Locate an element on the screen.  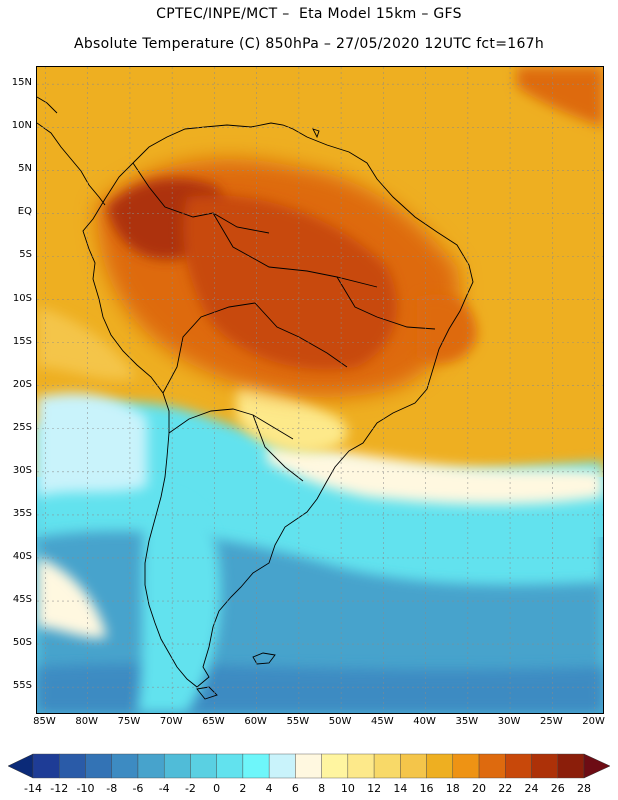
lat-tick-label: 15N is located at coordinates (21, 83).